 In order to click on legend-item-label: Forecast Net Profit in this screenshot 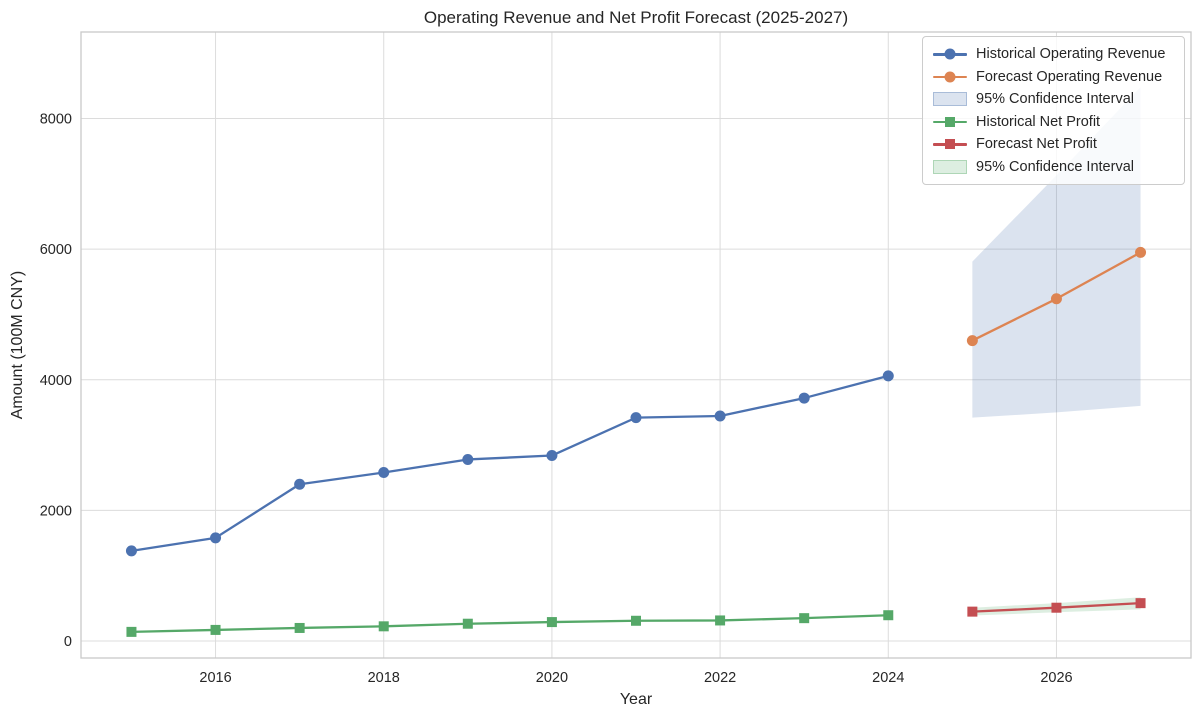, I will do `click(1036, 144)`.